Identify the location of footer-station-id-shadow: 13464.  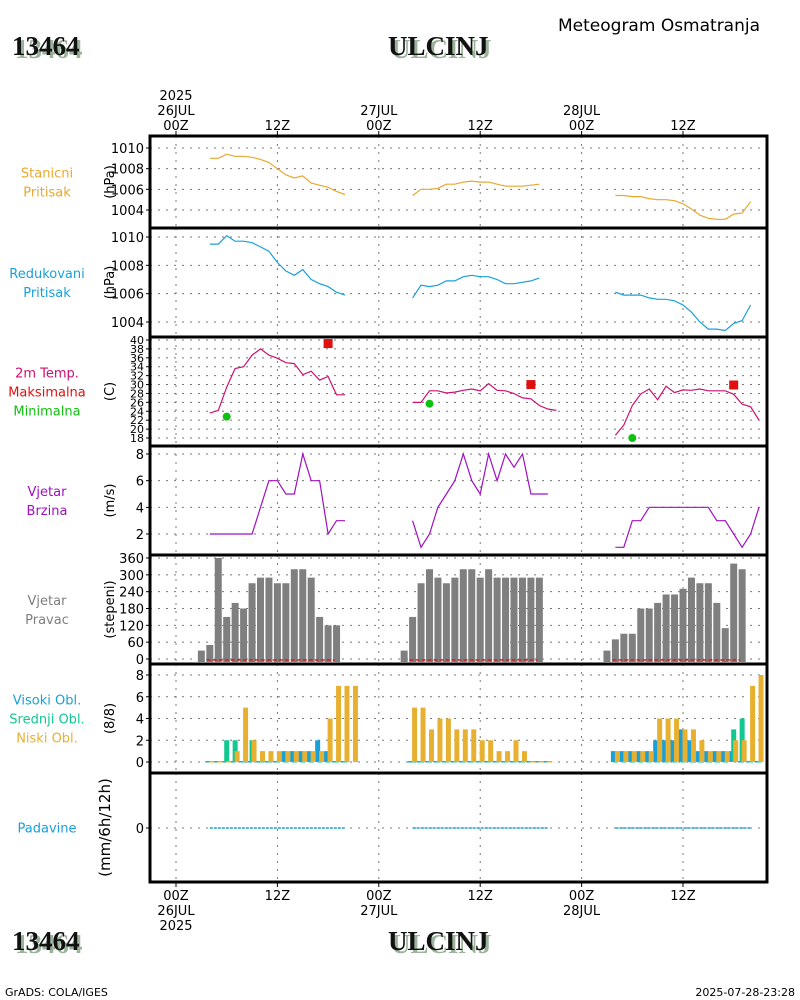
(49, 944).